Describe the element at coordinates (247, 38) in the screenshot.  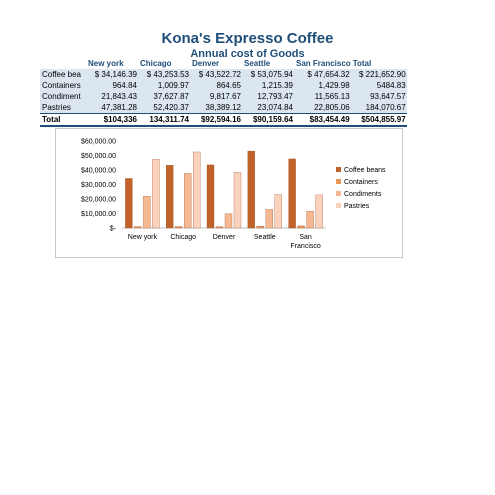
I see `page-title: Kona's Expresso Coffee` at that location.